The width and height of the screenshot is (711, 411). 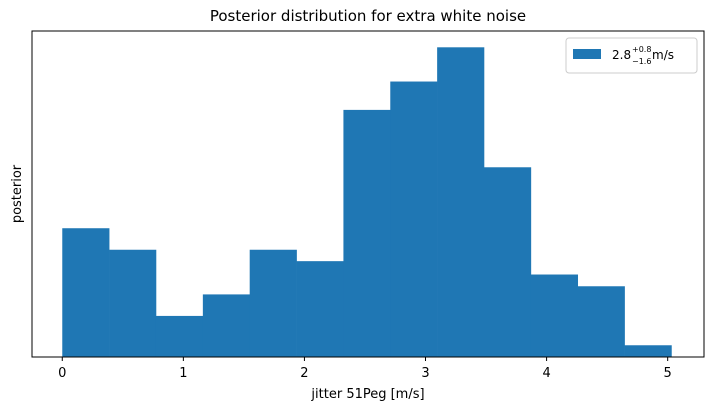 I want to click on legend-label: 2.8, so click(x=621, y=55).